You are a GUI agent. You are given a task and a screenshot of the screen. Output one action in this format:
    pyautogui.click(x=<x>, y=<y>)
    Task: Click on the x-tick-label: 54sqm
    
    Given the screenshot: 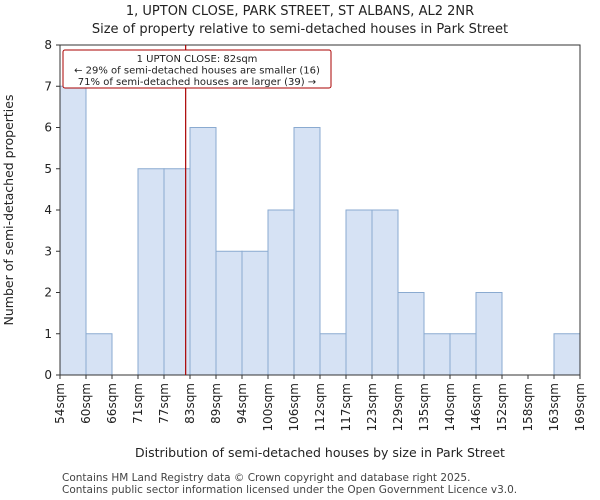 What is the action you would take?
    pyautogui.click(x=60, y=403)
    